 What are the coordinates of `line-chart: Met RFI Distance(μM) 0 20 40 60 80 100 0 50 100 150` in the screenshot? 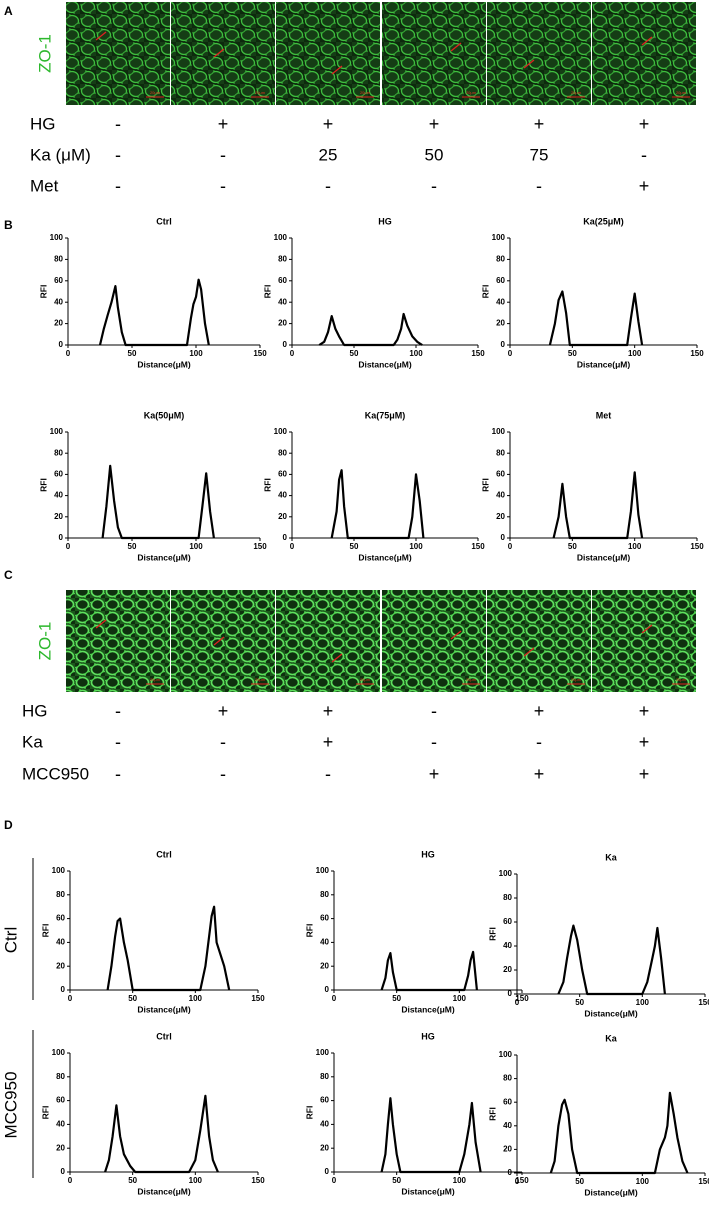 It's located at (592, 486).